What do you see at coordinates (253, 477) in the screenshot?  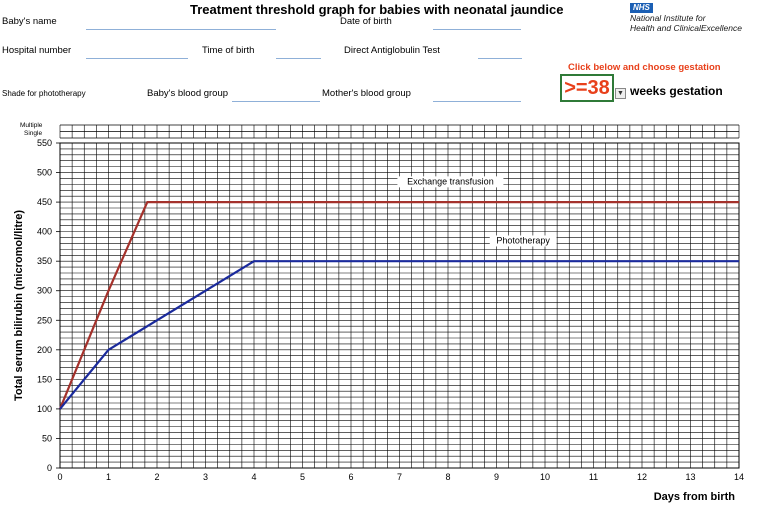 I see `x-tick-label: 4` at bounding box center [253, 477].